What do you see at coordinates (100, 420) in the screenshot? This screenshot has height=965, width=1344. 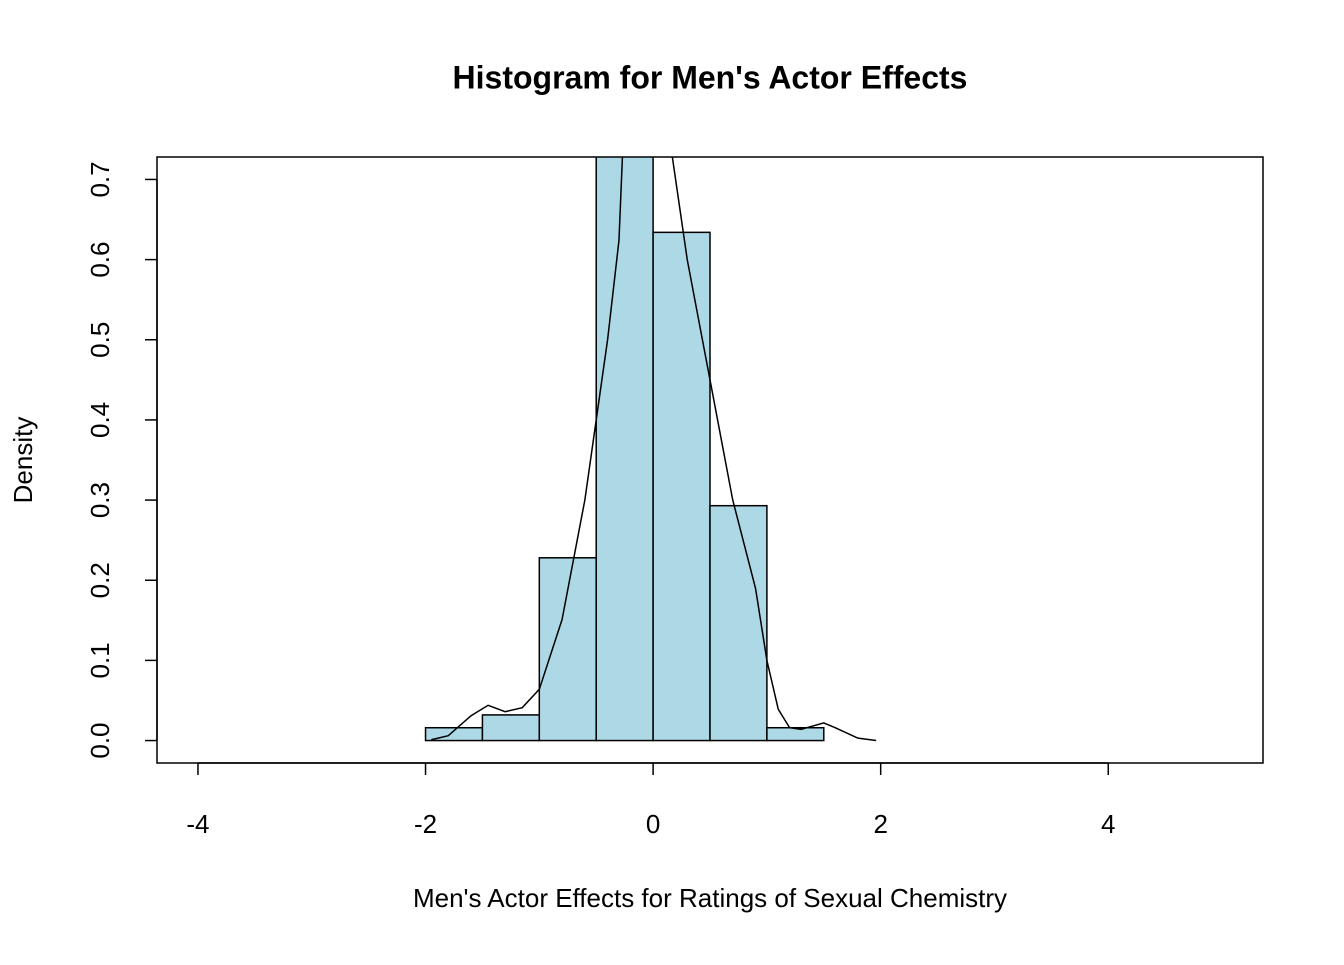 I see `y-tick-label: 0.4` at bounding box center [100, 420].